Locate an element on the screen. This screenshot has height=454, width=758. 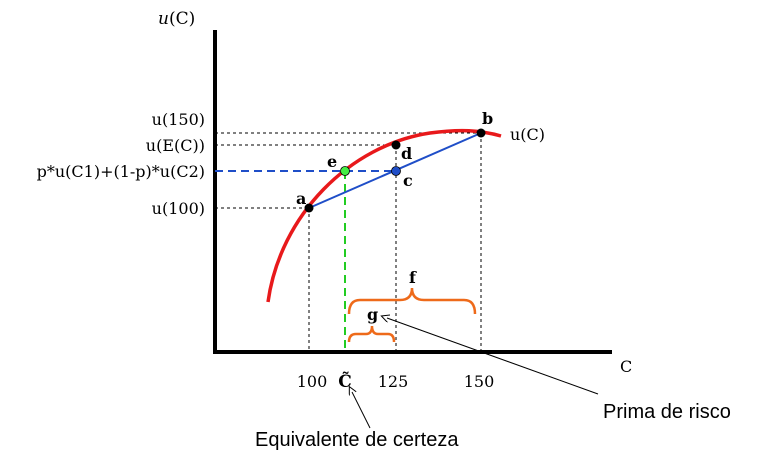
xtick-100: 100 is located at coordinates (312, 381).